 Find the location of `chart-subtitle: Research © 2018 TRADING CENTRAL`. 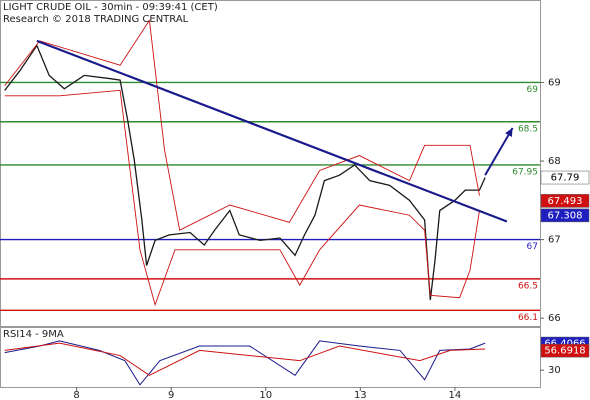

chart-subtitle: Research © 2018 TRADING CENTRAL is located at coordinates (96, 19).